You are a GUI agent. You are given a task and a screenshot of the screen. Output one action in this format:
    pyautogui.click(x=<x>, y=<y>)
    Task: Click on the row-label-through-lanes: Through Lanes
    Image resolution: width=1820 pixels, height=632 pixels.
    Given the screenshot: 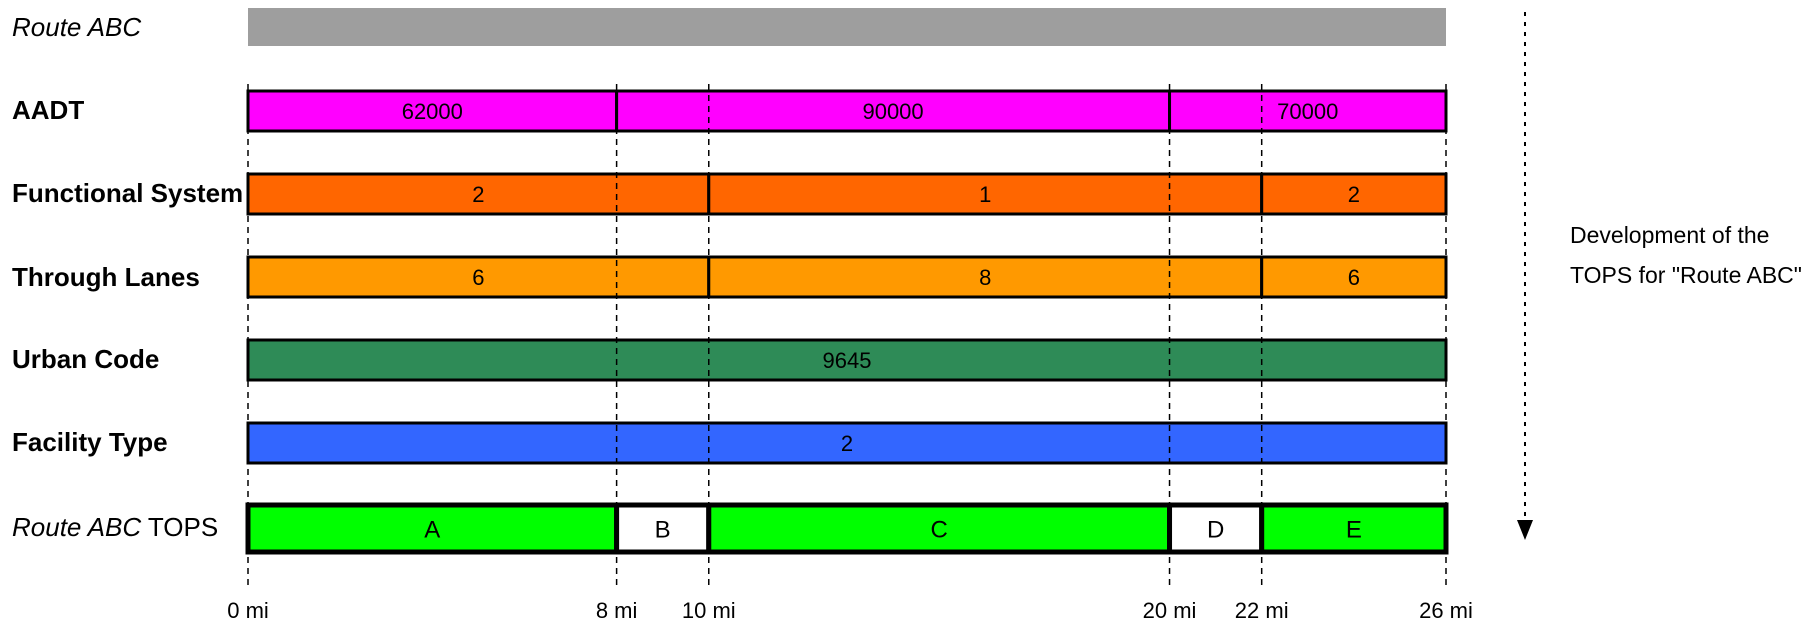 What is the action you would take?
    pyautogui.click(x=106, y=277)
    